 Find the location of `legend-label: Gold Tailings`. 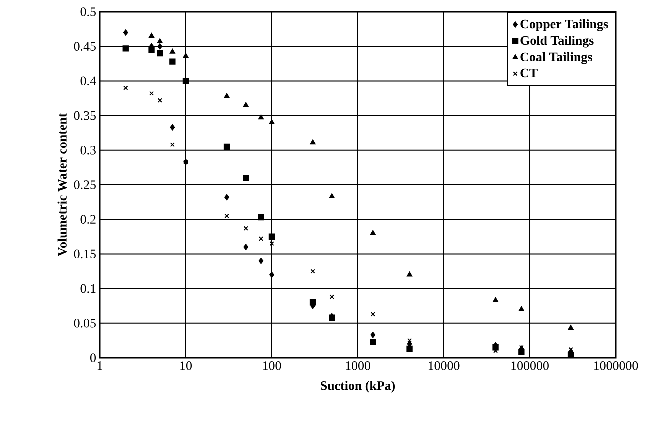

legend-label: Gold Tailings is located at coordinates (557, 42).